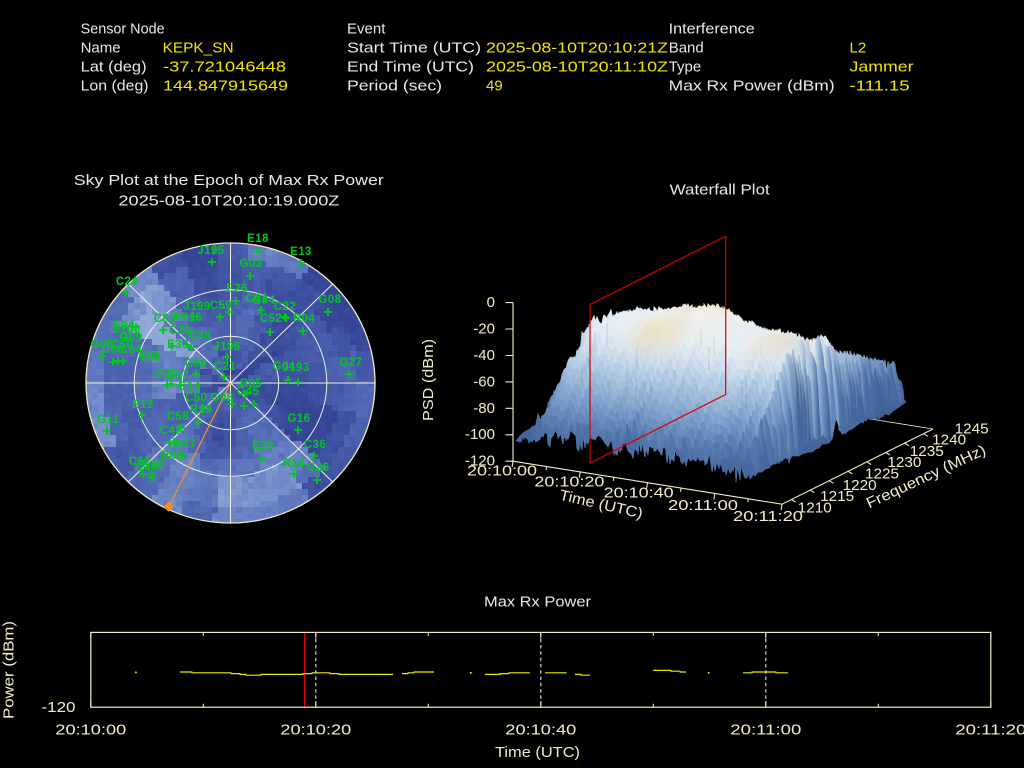  I want to click on svg-text: Name, so click(101, 48).